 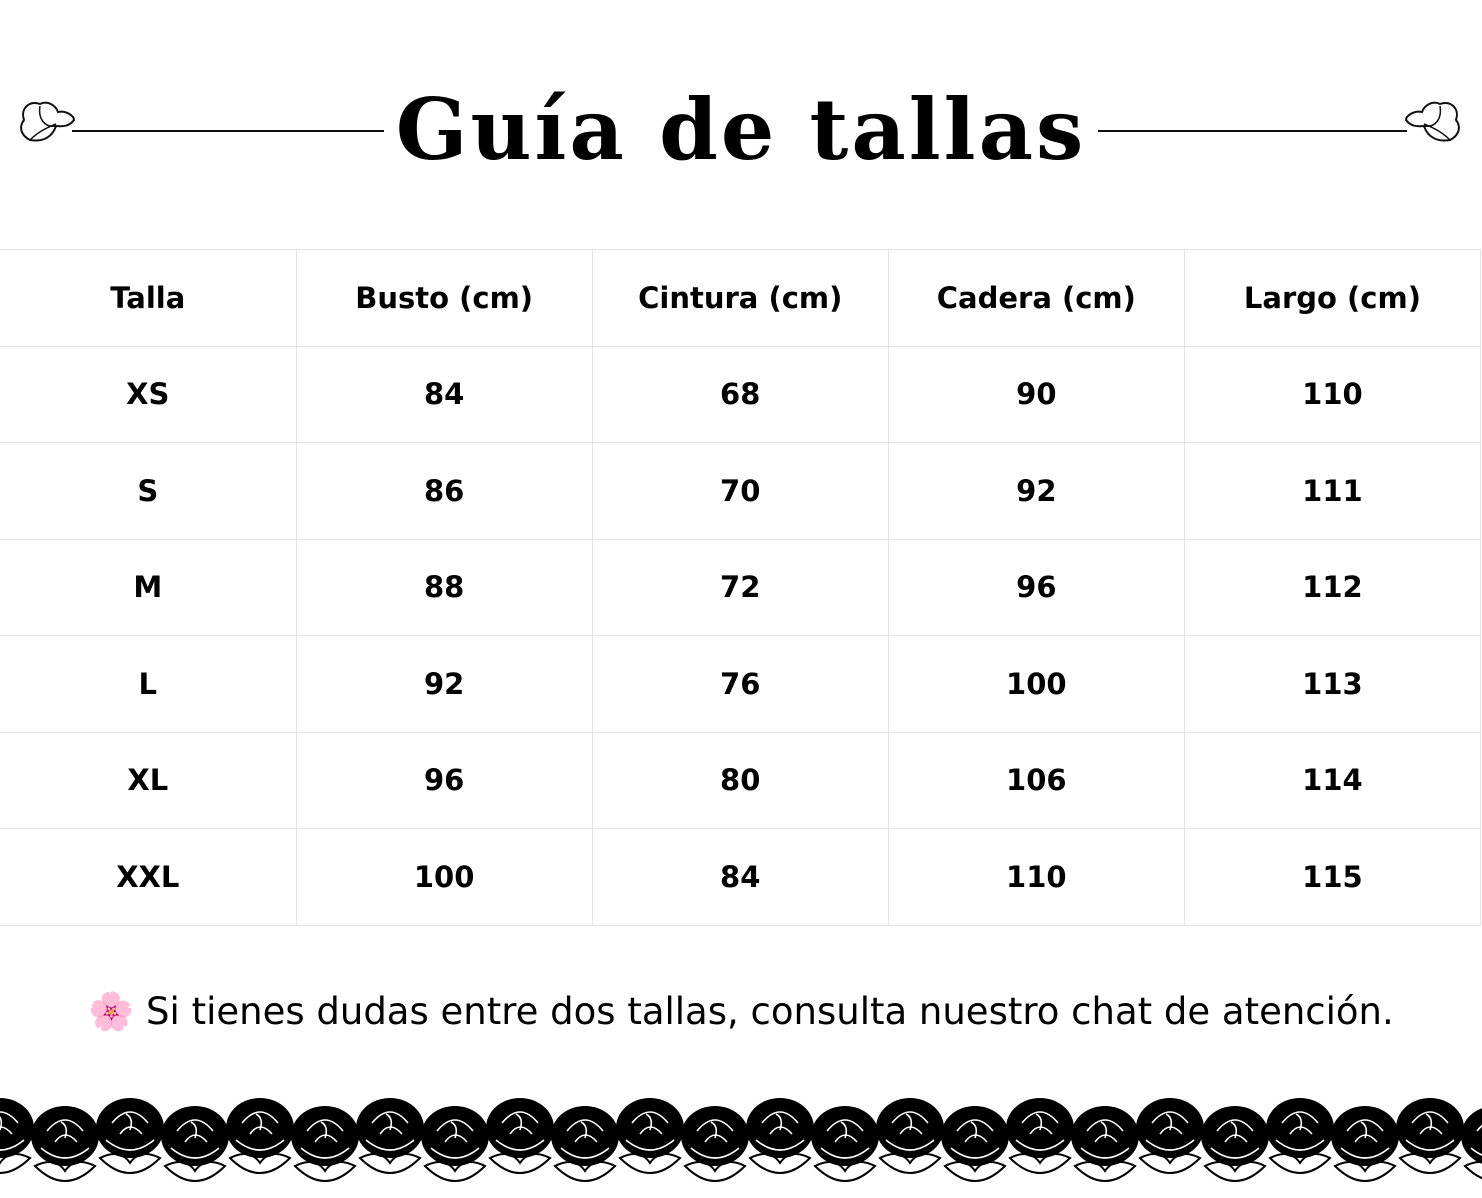 What do you see at coordinates (741, 1140) in the screenshot?
I see `rose-border-decoration` at bounding box center [741, 1140].